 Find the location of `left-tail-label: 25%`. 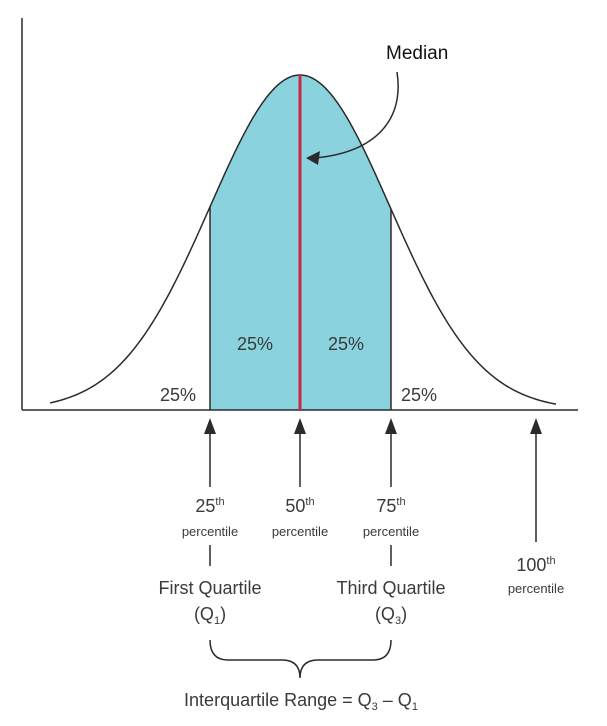

left-tail-label: 25% is located at coordinates (178, 395).